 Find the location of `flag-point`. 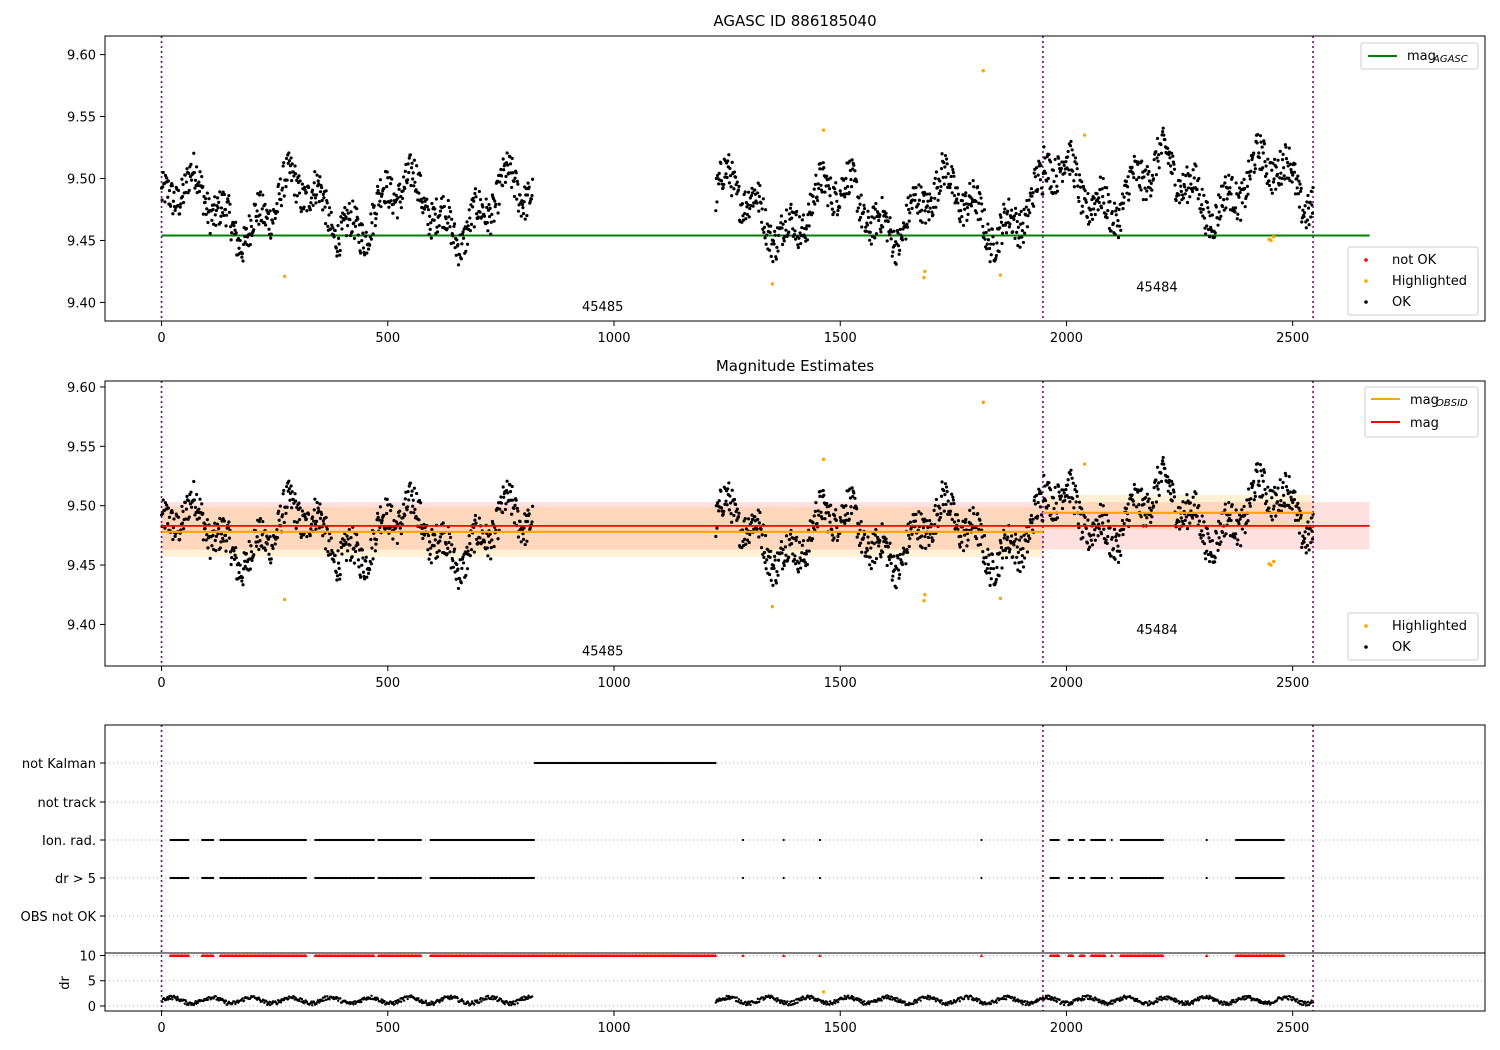

flag-point is located at coordinates (213, 878).